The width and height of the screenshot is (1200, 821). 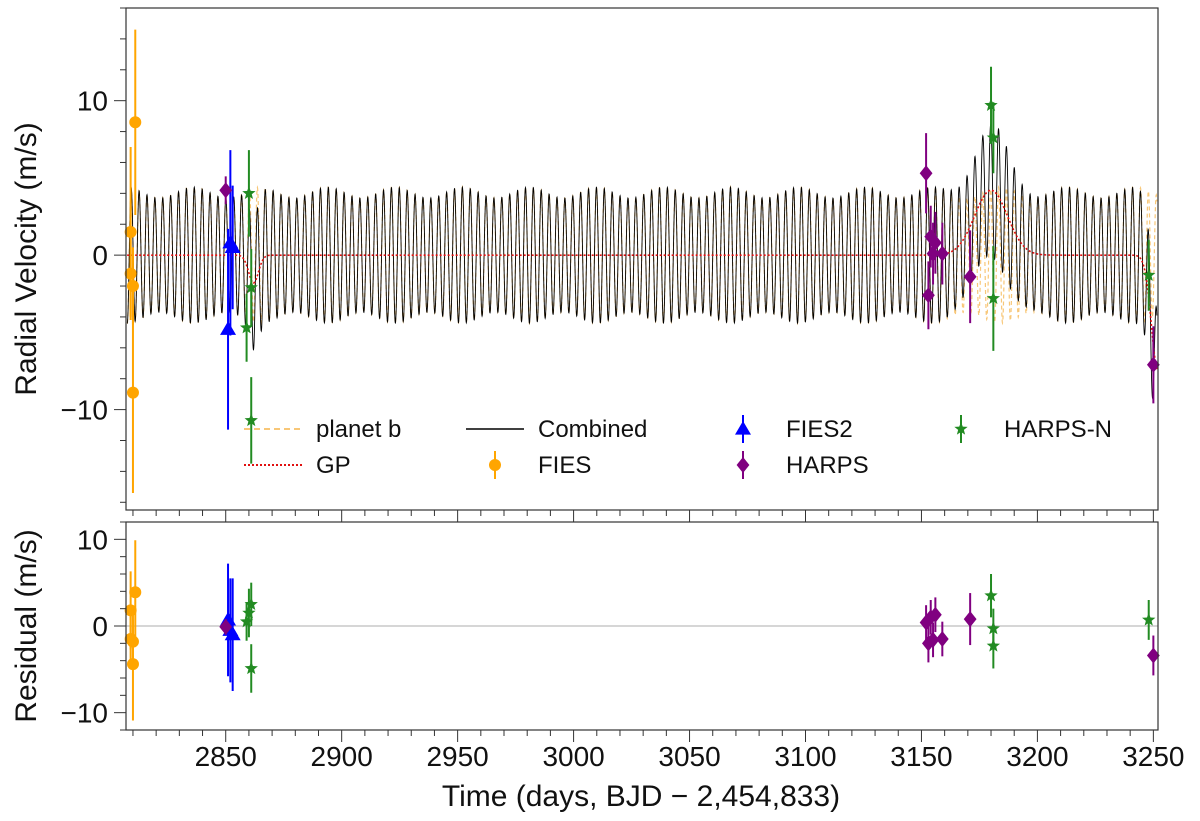 I want to click on x-tick-label: 3250, so click(x=1153, y=756).